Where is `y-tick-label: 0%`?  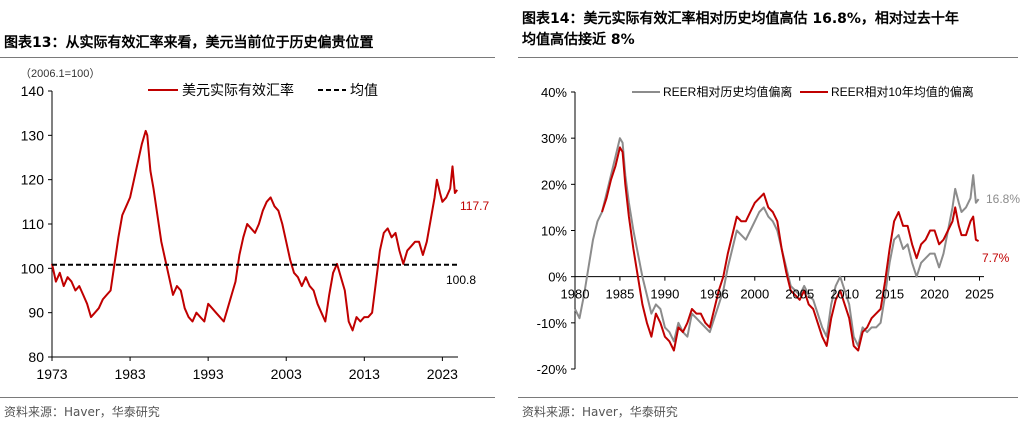
y-tick-label: 0% is located at coordinates (557, 277).